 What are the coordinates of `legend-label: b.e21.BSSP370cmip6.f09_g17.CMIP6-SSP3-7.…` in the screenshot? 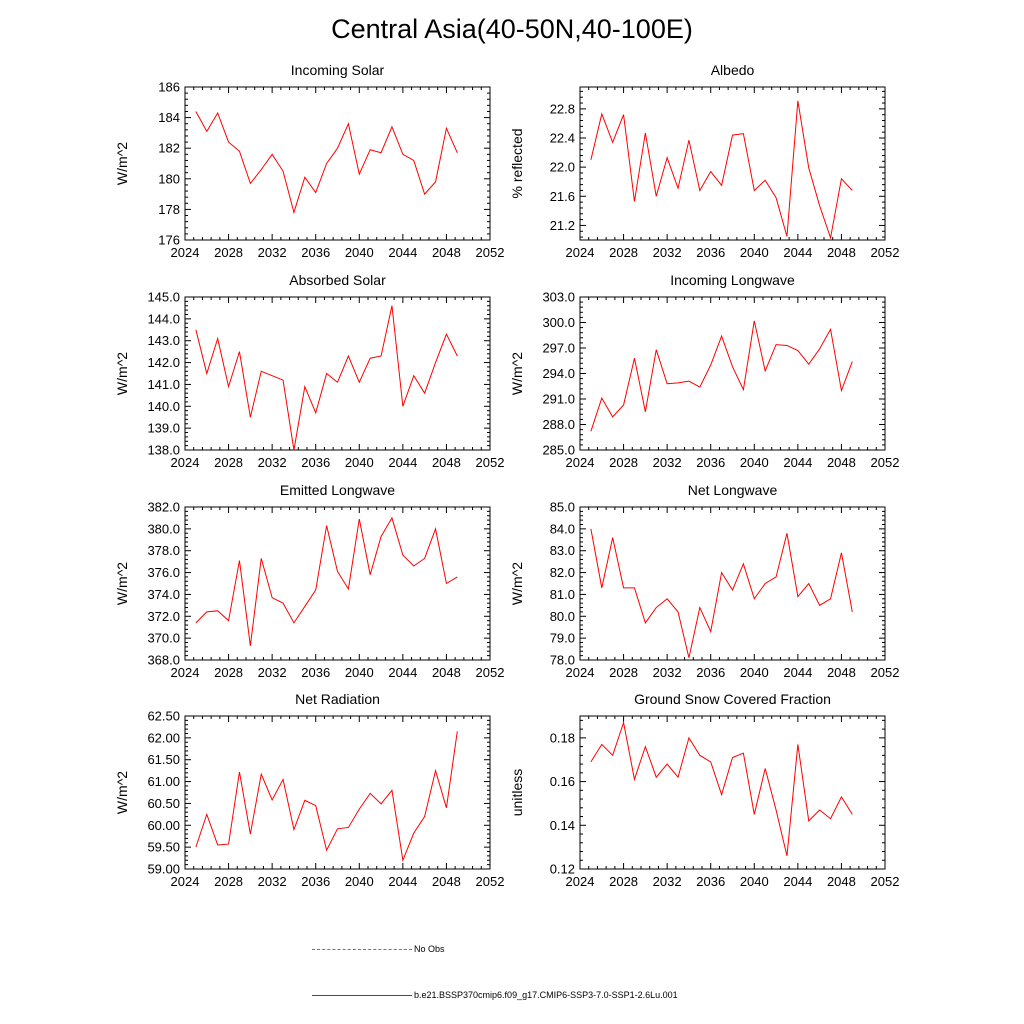 It's located at (546, 995).